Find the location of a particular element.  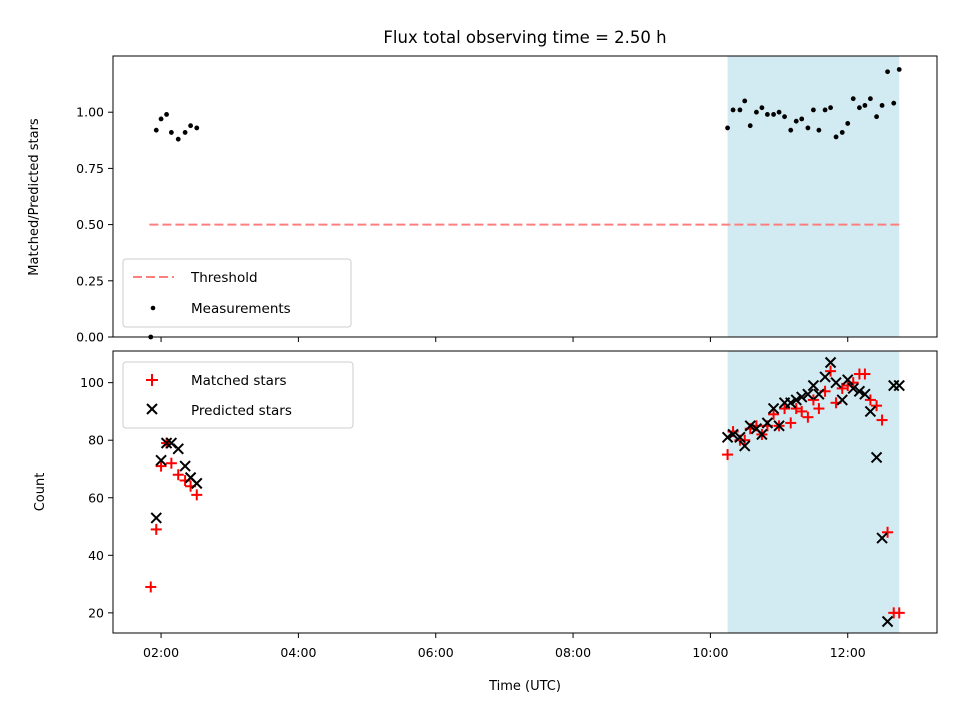

top-y-axis-label: Matched/Predicted stars is located at coordinates (34, 197).